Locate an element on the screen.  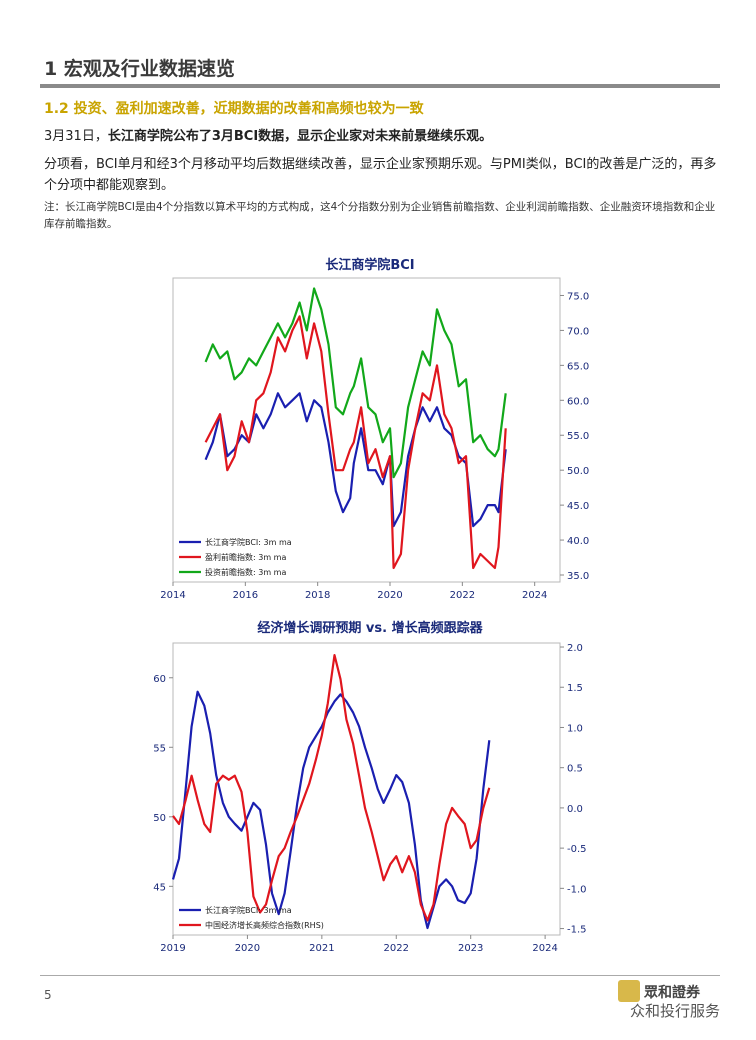
chart1-y-right-tick-label: 70.0 is located at coordinates (578, 331).